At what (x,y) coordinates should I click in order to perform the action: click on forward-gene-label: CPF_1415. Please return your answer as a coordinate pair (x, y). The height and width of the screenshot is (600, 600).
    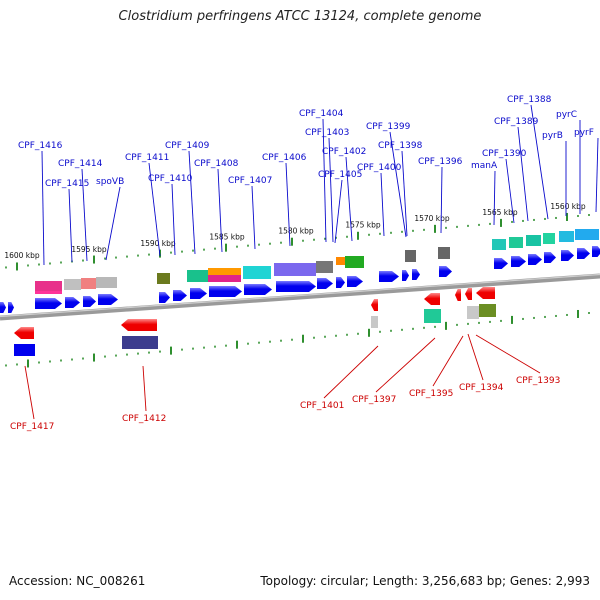
    Looking at the image, I should click on (67, 184).